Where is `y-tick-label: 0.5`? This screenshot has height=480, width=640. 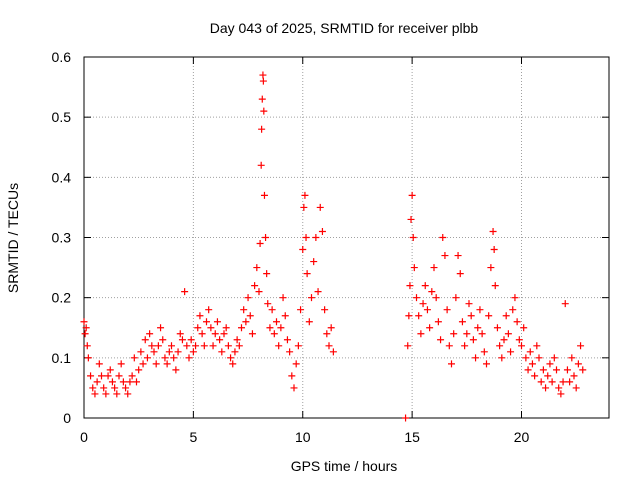 y-tick-label: 0.5 is located at coordinates (62, 117).